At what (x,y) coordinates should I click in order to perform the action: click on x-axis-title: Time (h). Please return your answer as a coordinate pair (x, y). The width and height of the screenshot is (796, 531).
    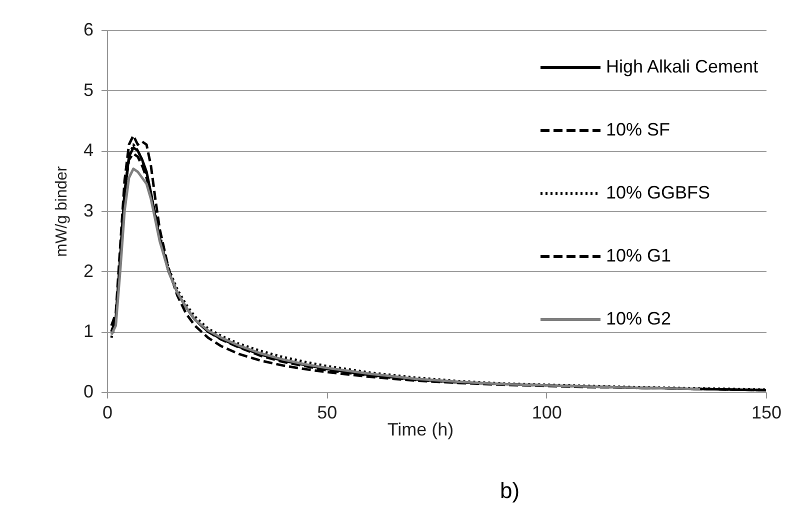
    Looking at the image, I should click on (420, 430).